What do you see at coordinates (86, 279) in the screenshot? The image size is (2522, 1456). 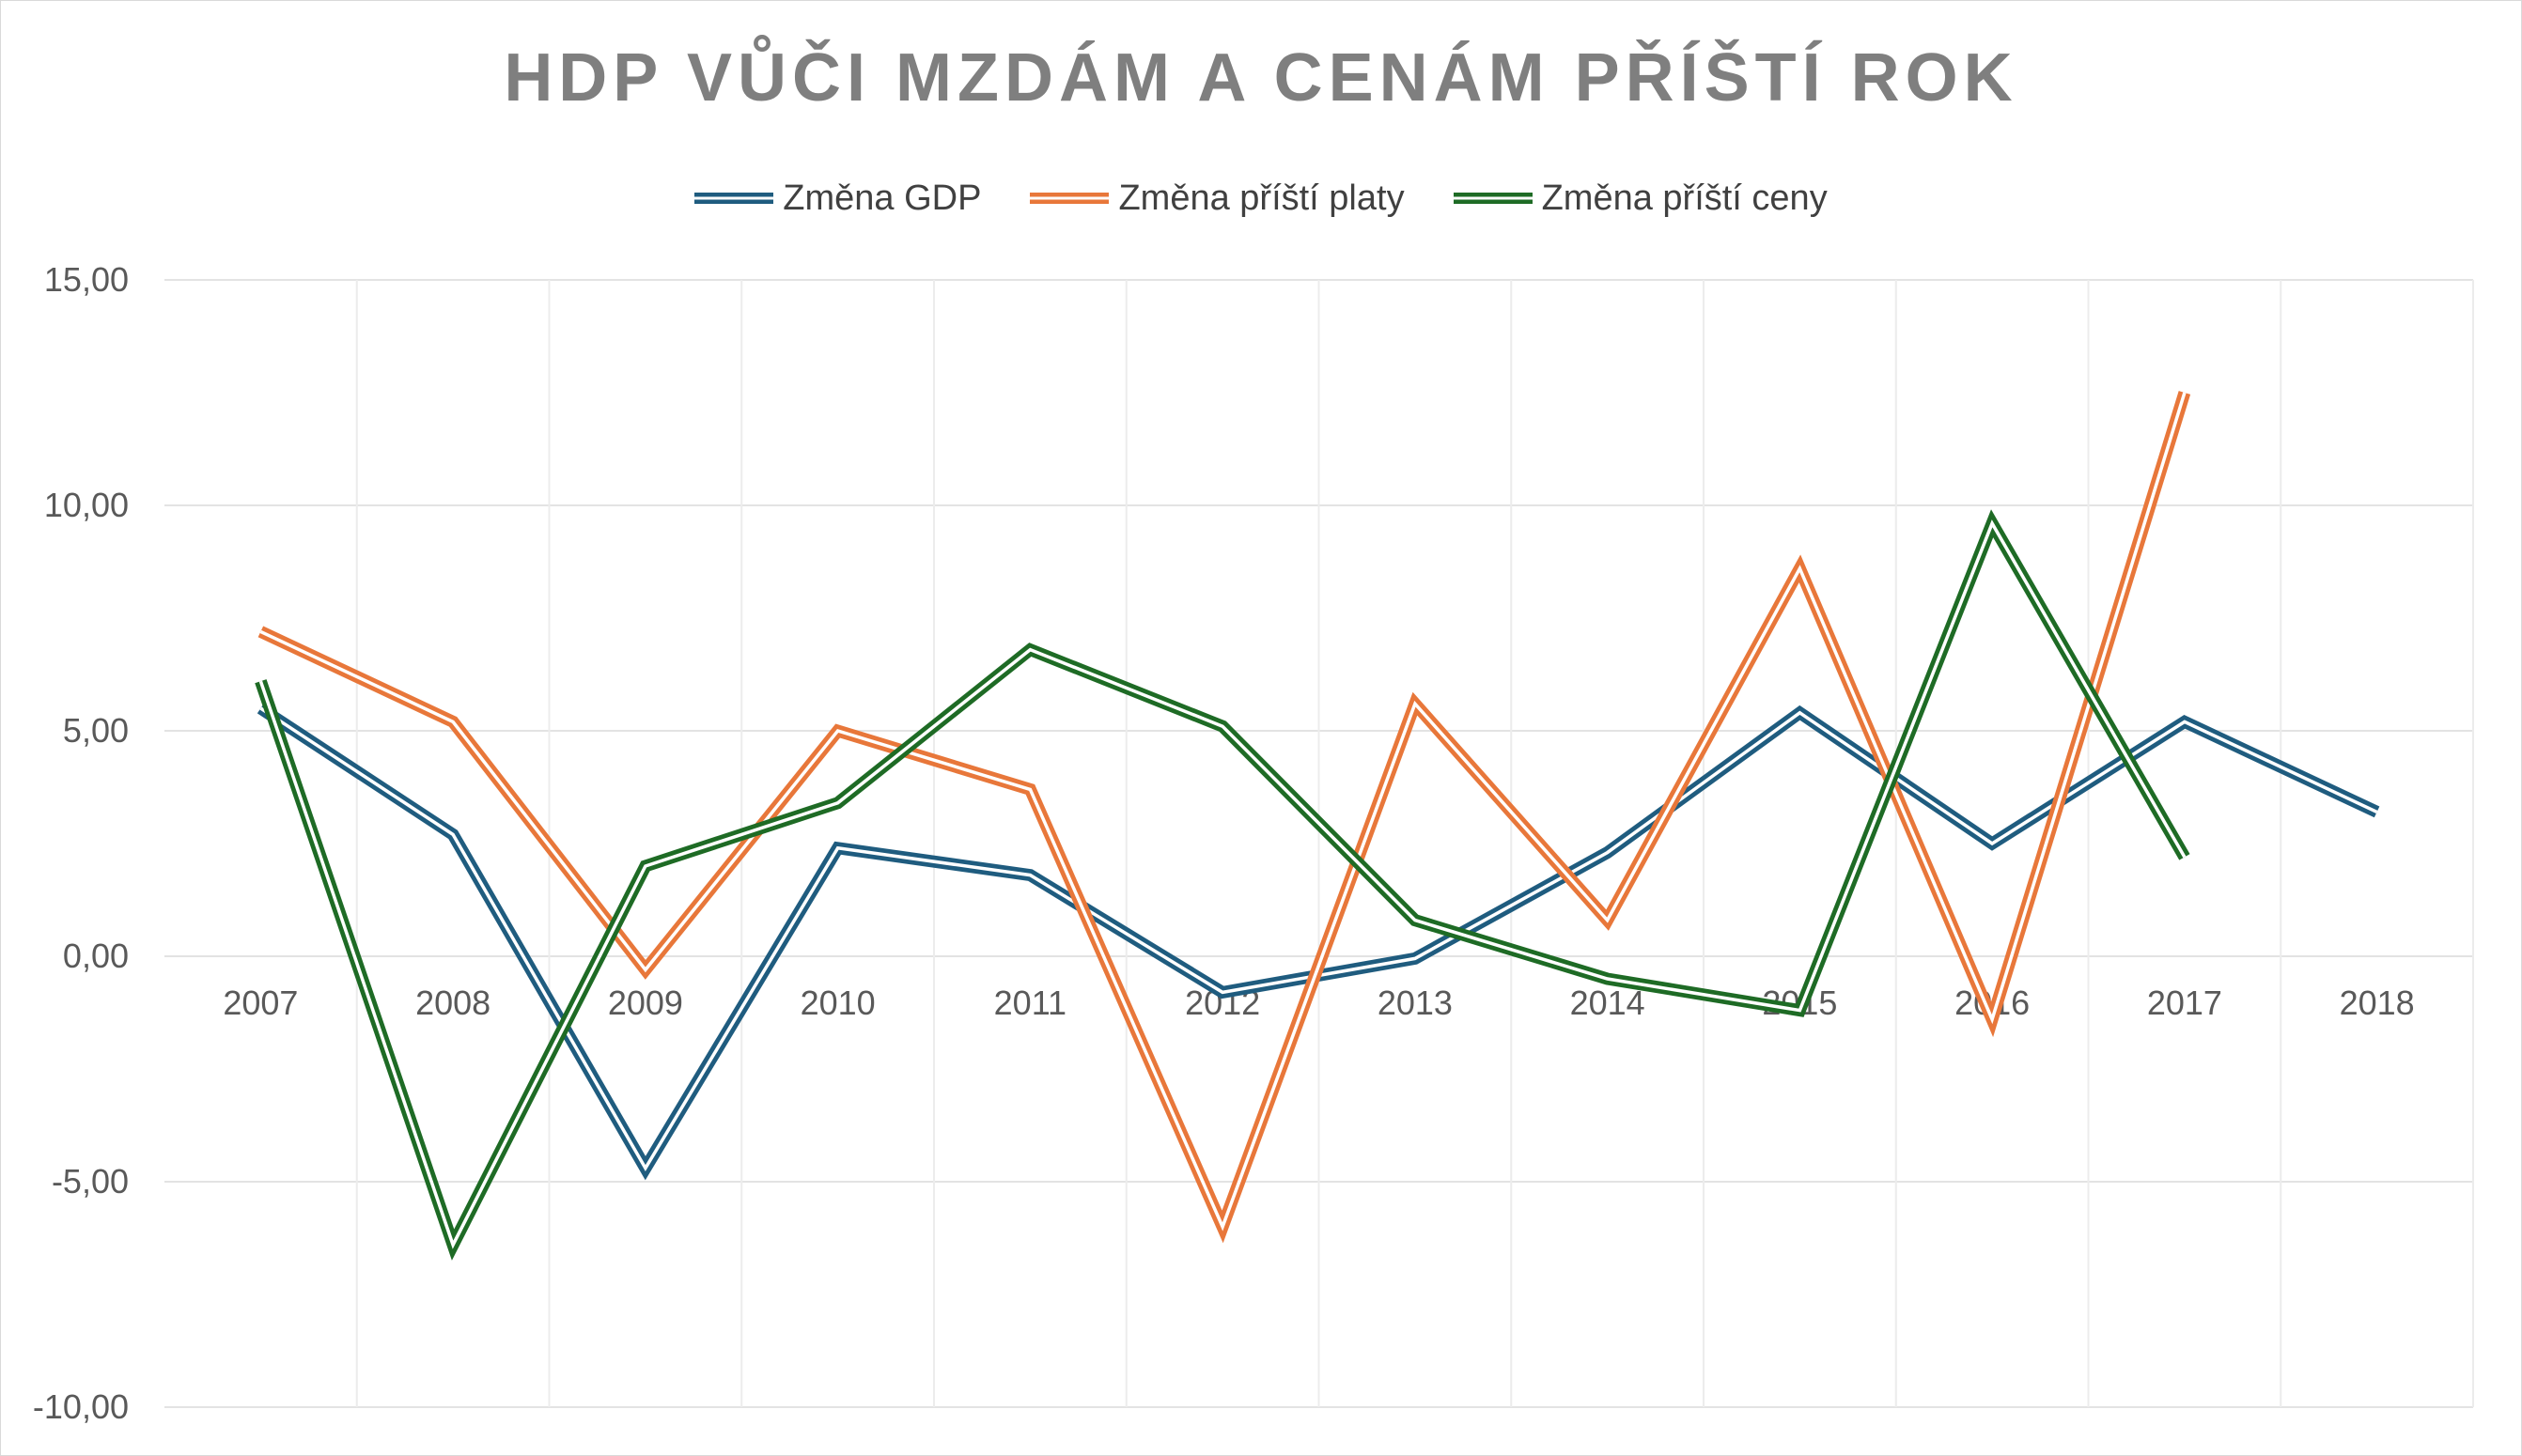 I see `y-tick-label: 15,00` at bounding box center [86, 279].